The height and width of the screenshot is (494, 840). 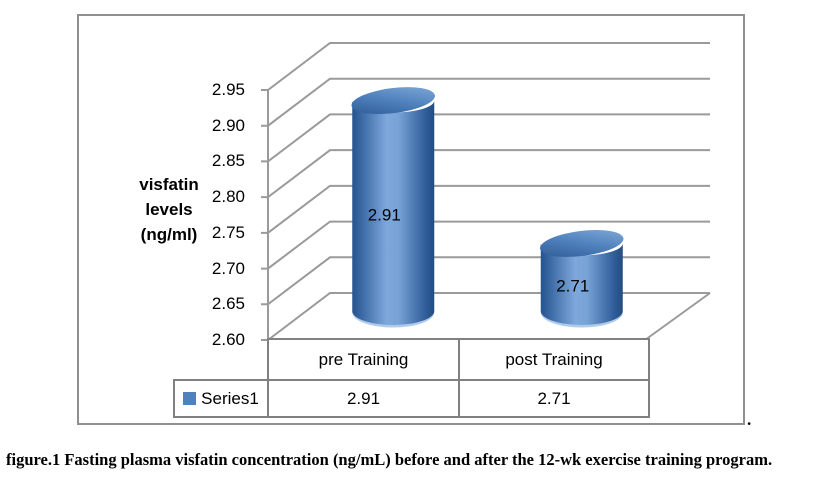 I want to click on y-axis-title-line: (ng/ml), so click(x=169, y=234).